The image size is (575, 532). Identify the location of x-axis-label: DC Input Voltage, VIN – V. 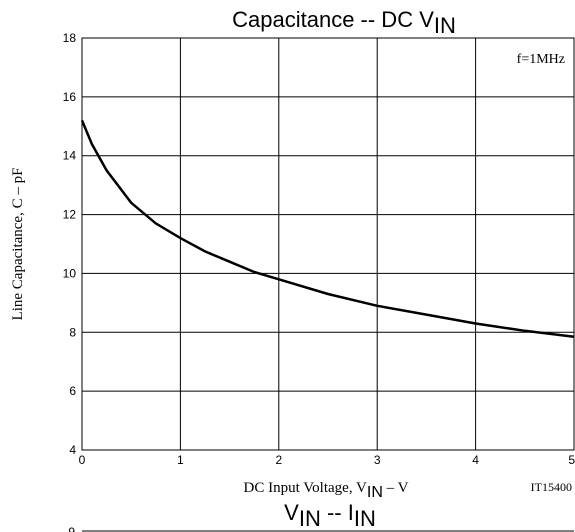
(326, 490).